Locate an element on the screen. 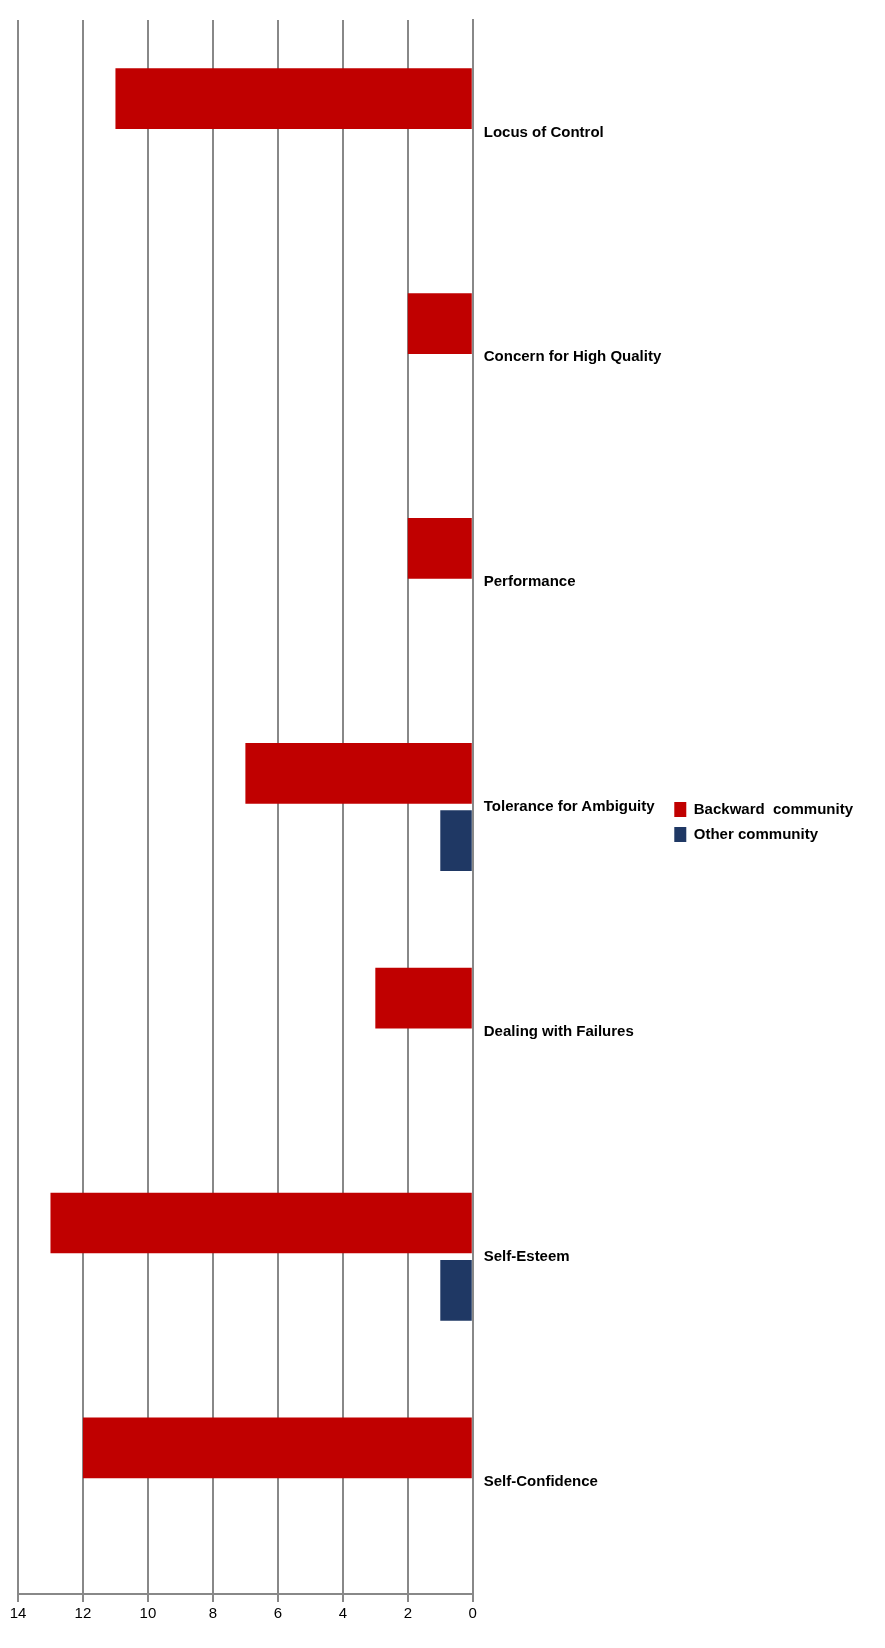 The height and width of the screenshot is (1648, 885). y-tick-label: Dealing with Failures is located at coordinates (558, 1030).